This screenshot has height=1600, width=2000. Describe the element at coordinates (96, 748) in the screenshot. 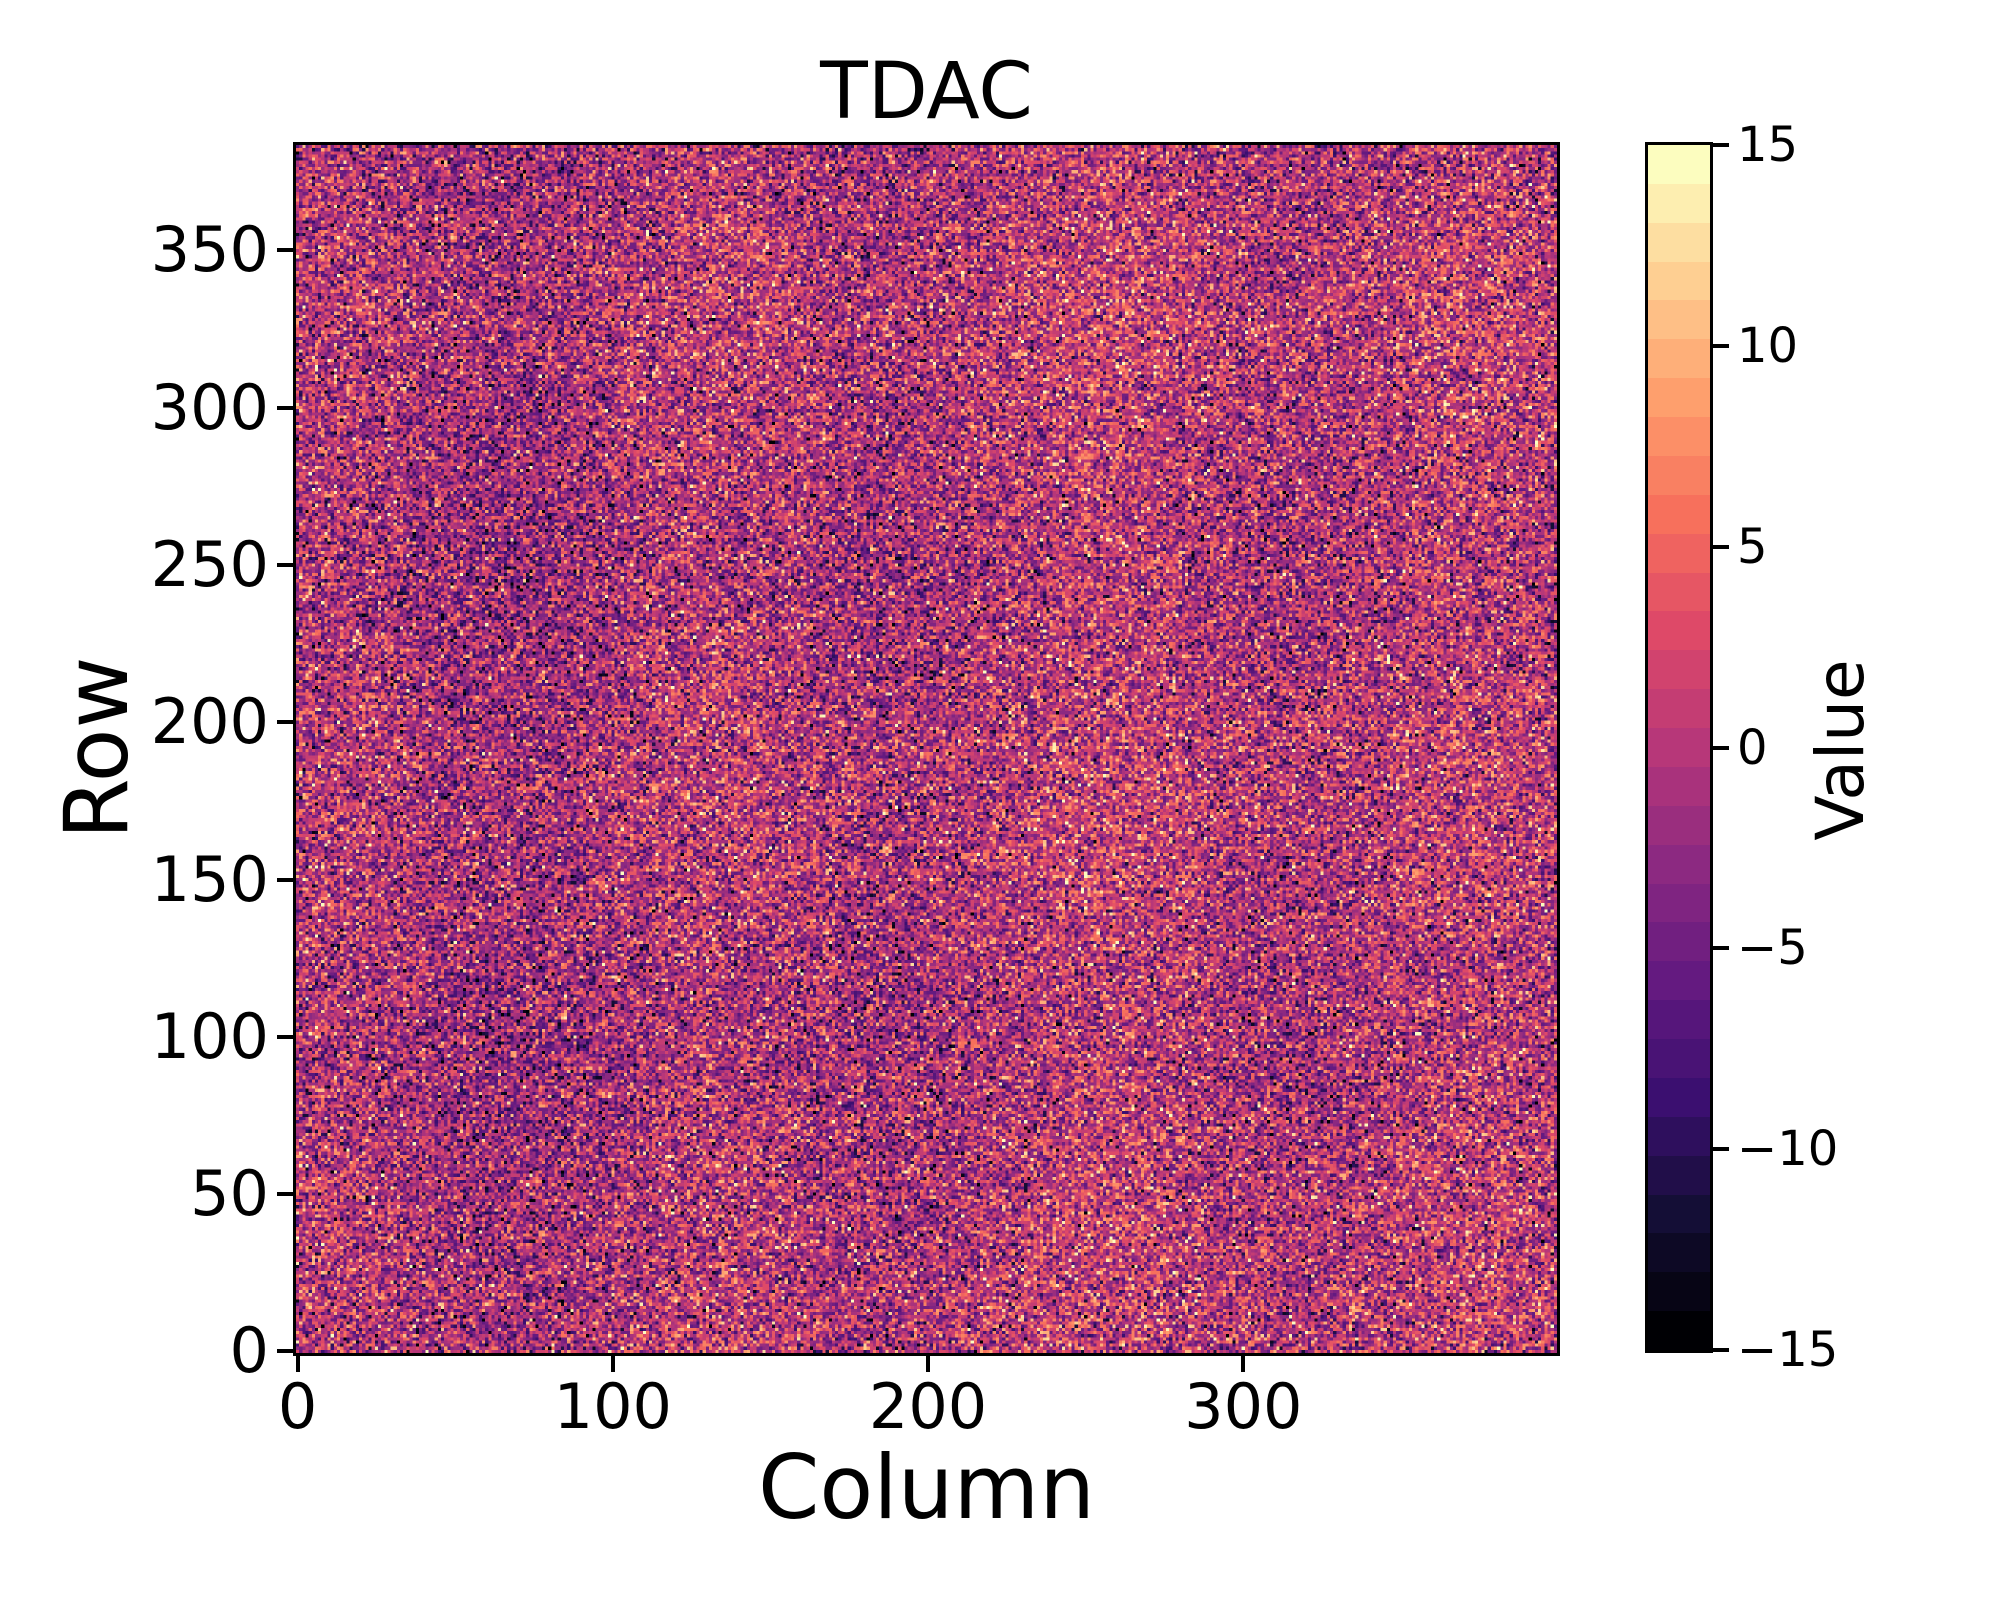

I see `y-axis-label: Row` at that location.